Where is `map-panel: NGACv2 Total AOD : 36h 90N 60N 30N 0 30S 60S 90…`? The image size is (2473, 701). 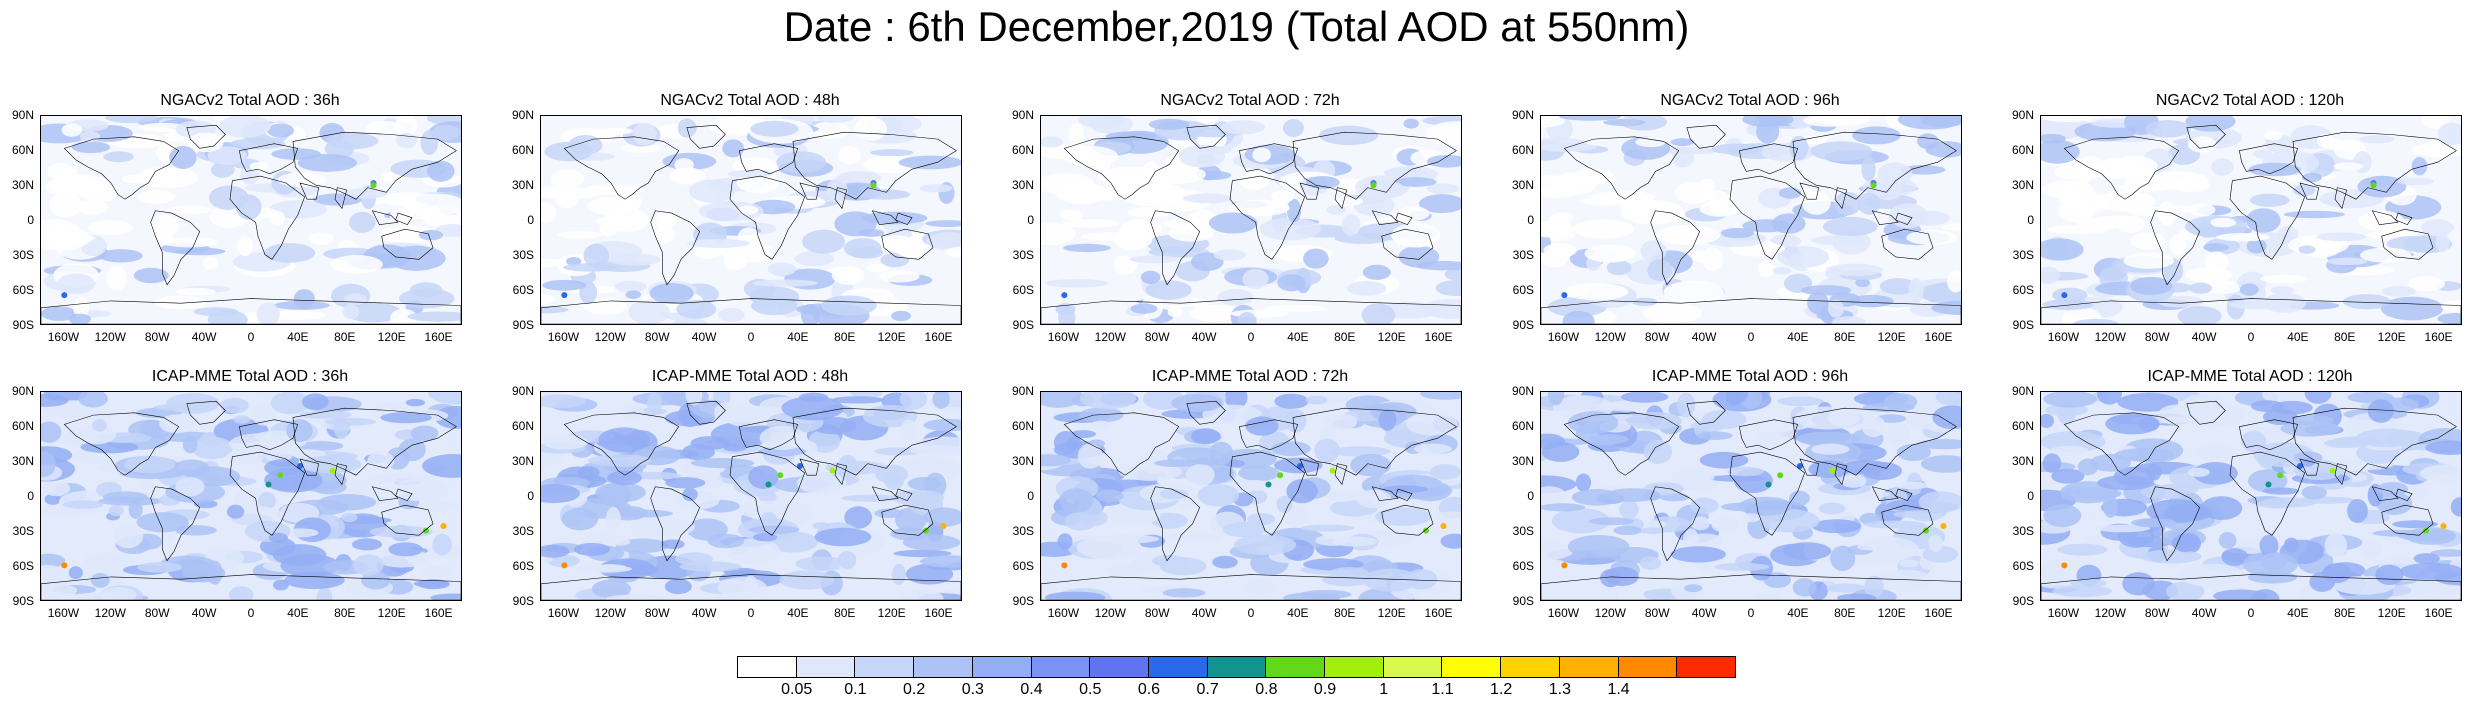 map-panel: NGACv2 Total AOD : 36h 90N 60N 30N 0 30S 60S 90… is located at coordinates (232, 222).